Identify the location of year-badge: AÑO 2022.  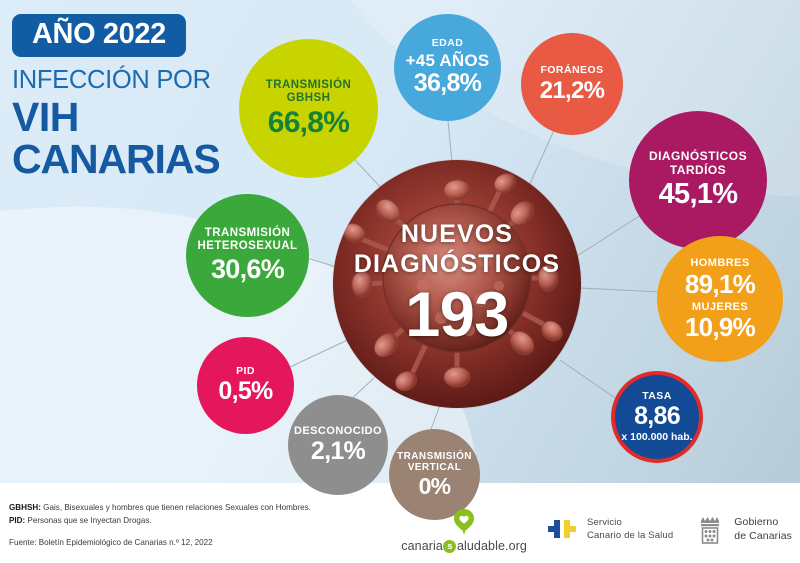
(99, 35).